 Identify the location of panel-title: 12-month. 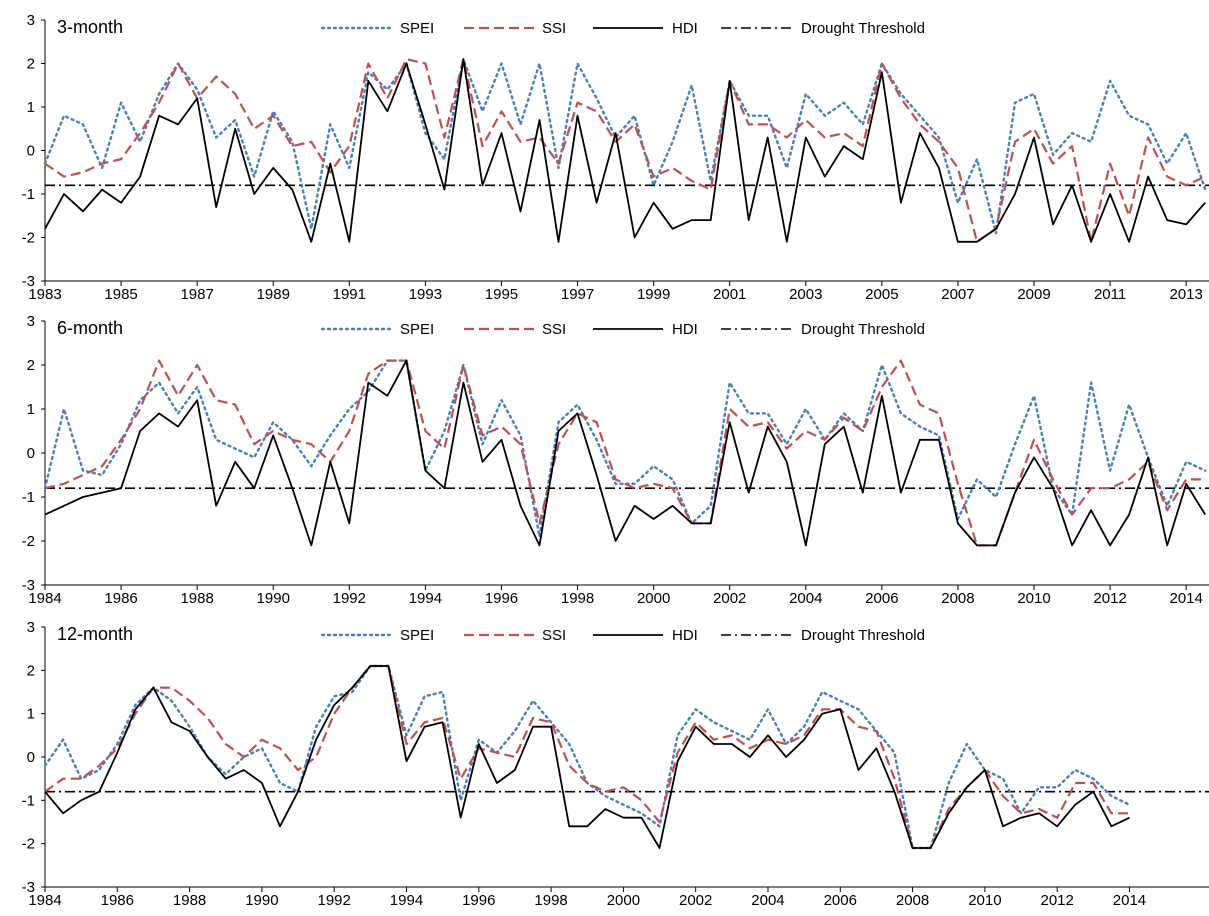
(95, 634).